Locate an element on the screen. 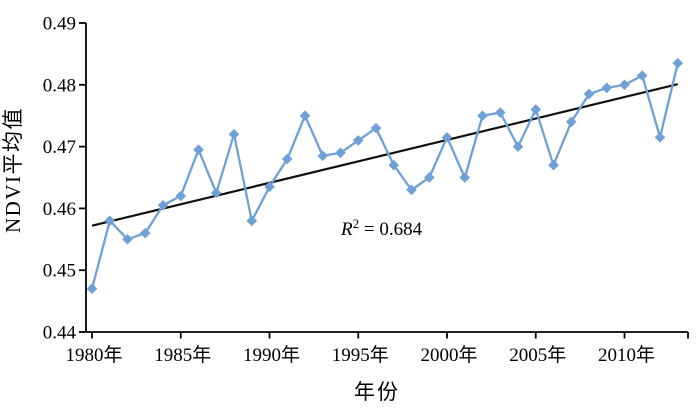  y-axis-title: NDVI平均值 is located at coordinates (13, 170).